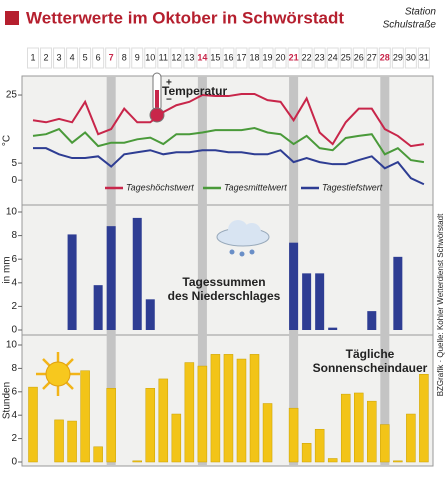  I want to click on legend-label: Tagesmittelwert, so click(255, 187).